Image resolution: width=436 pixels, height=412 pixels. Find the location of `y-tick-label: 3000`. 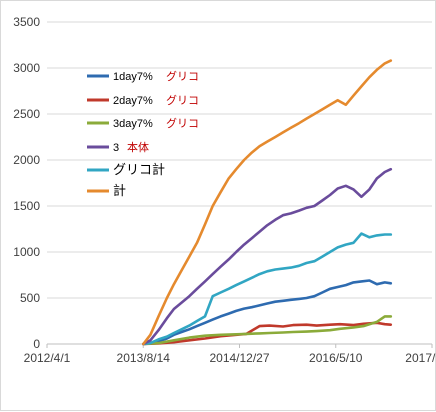

y-tick-label: 3000 is located at coordinates (26, 68).